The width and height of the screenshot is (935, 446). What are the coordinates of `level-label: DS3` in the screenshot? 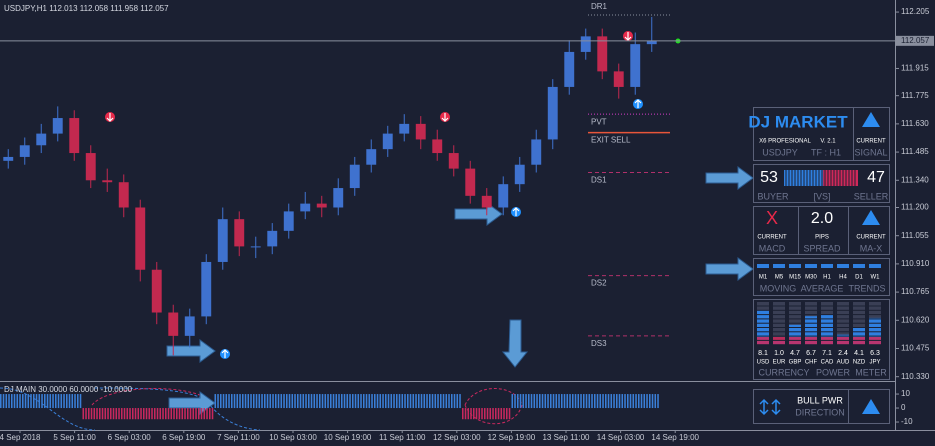 It's located at (599, 343).